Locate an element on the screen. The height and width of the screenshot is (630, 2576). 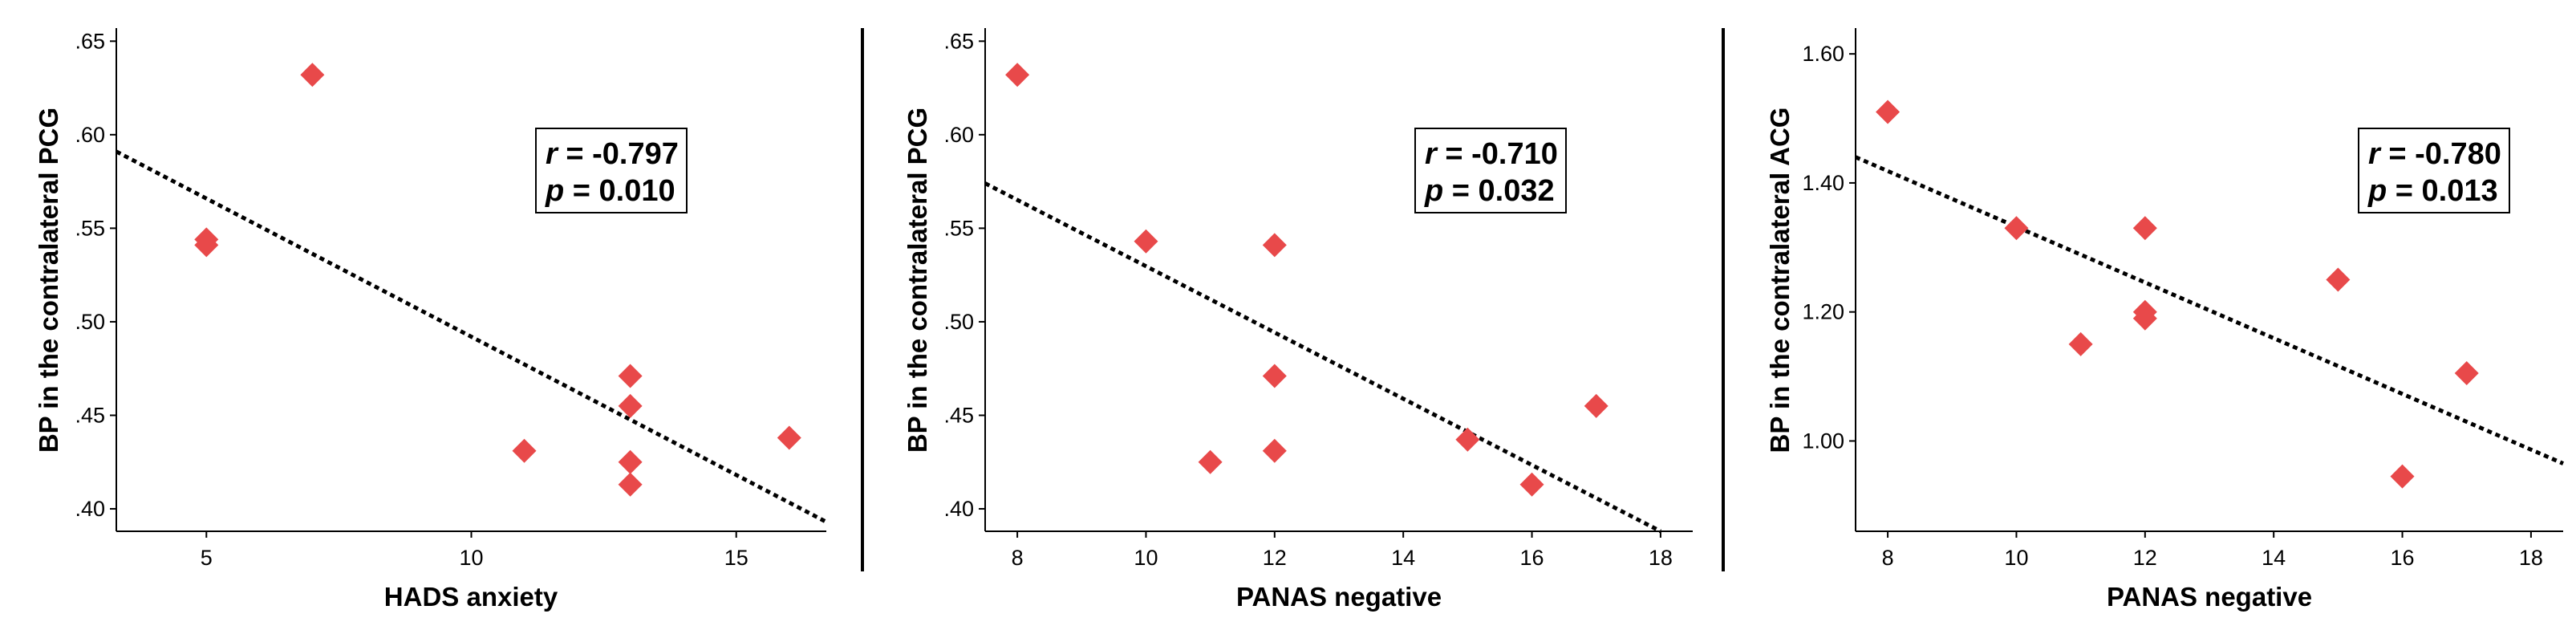
stats-box: r = -0.710 p = 0.032 is located at coordinates (1490, 171).